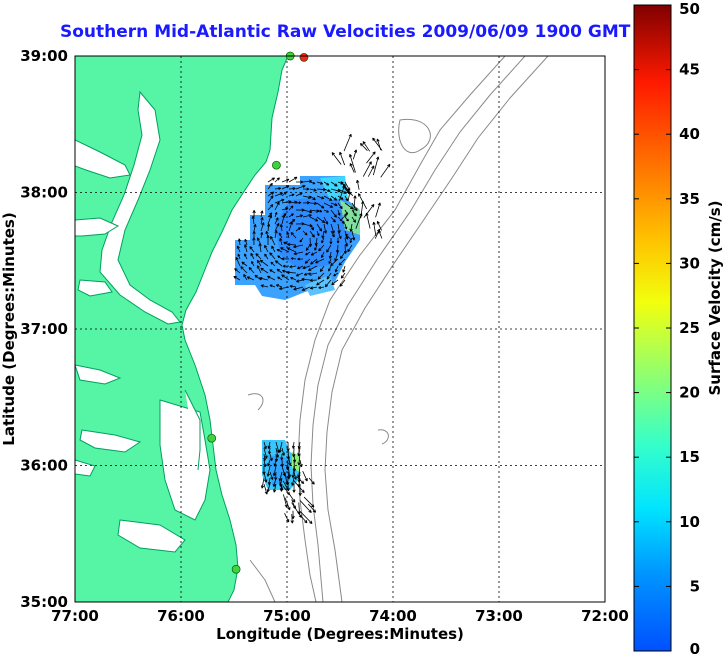 This screenshot has height=663, width=724. What do you see at coordinates (181, 616) in the screenshot?
I see `x-tick-label: 76:00` at bounding box center [181, 616].